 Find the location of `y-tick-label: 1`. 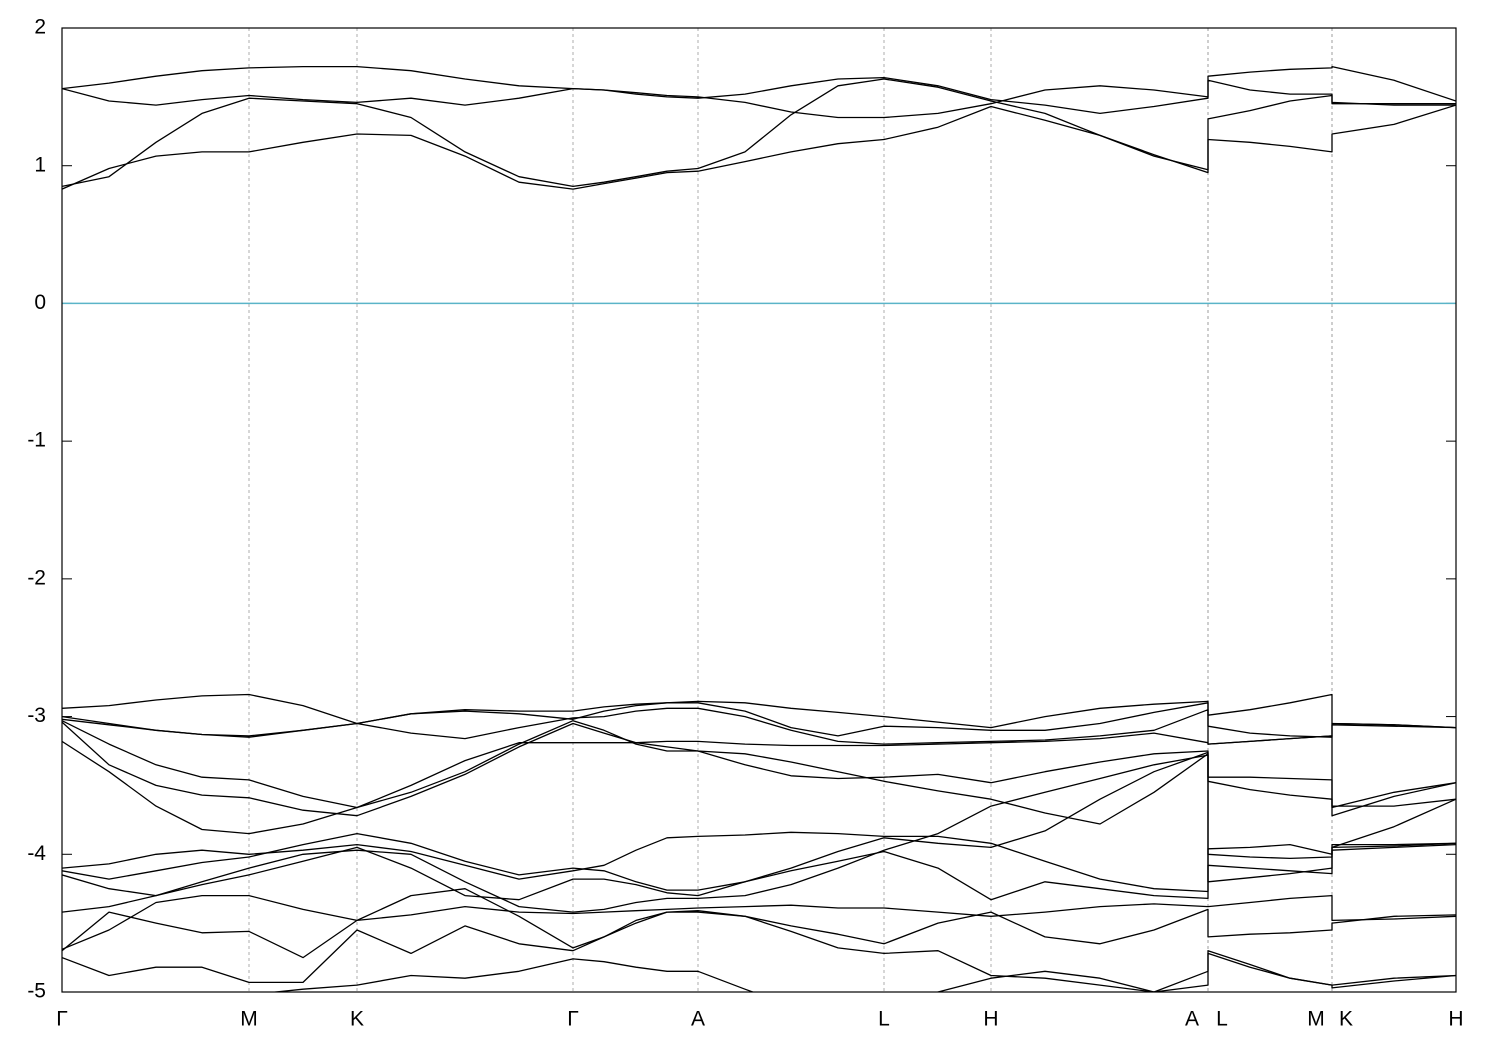

y-tick-label: 1 is located at coordinates (40, 164).